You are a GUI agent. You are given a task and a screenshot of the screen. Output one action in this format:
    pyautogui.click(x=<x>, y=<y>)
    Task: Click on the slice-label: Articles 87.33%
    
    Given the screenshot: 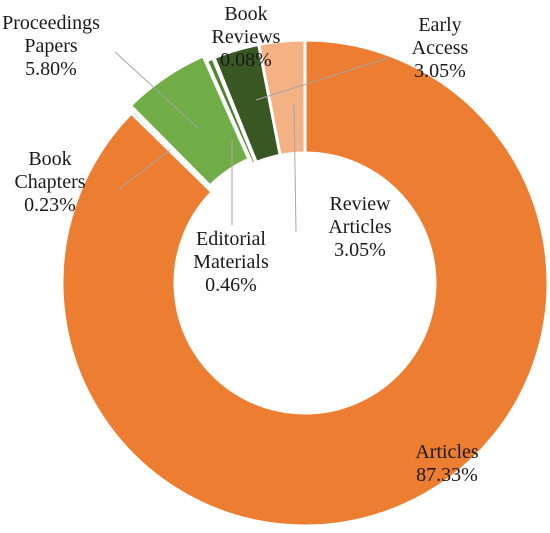 What is the action you would take?
    pyautogui.click(x=447, y=464)
    